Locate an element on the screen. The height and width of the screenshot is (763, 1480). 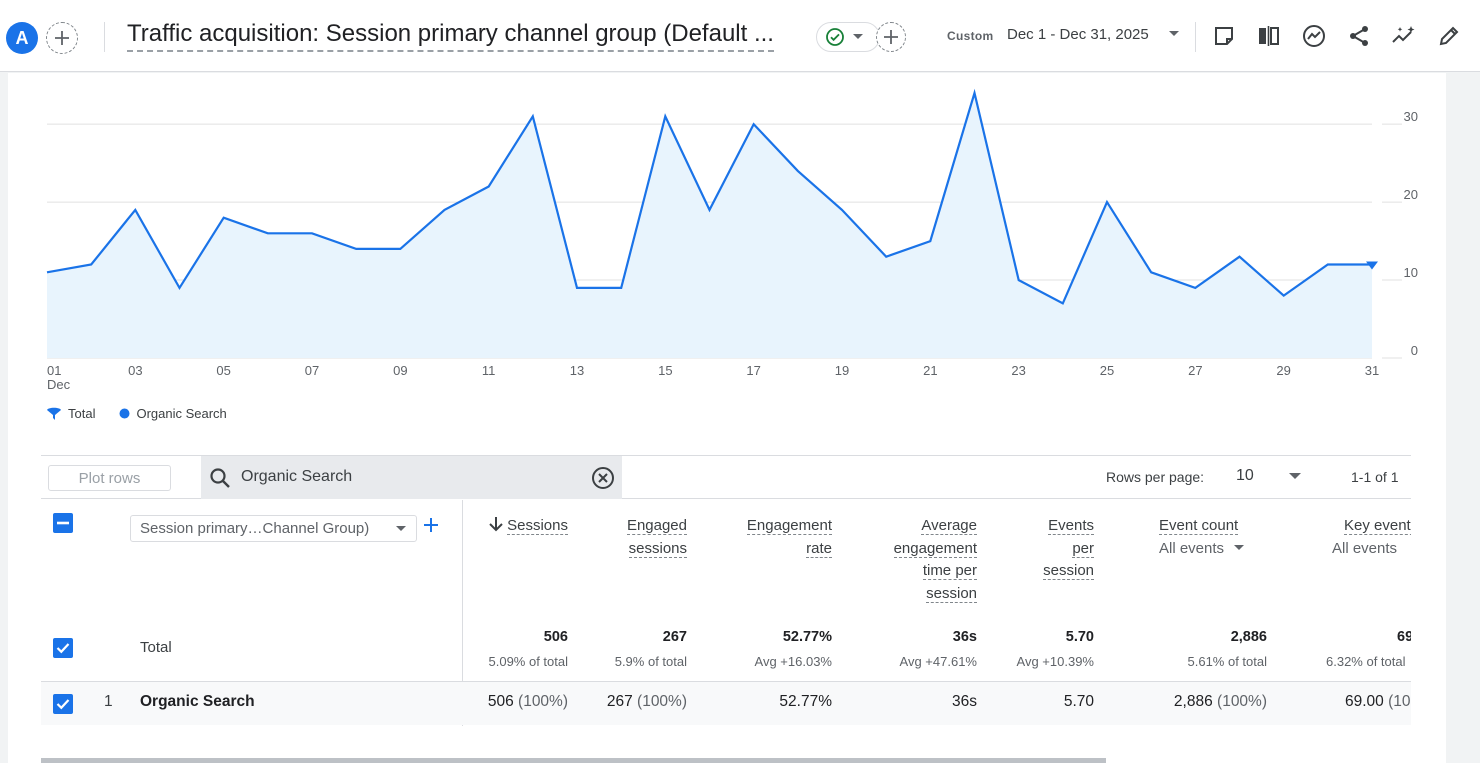
insights-button is located at coordinates (1404, 36).